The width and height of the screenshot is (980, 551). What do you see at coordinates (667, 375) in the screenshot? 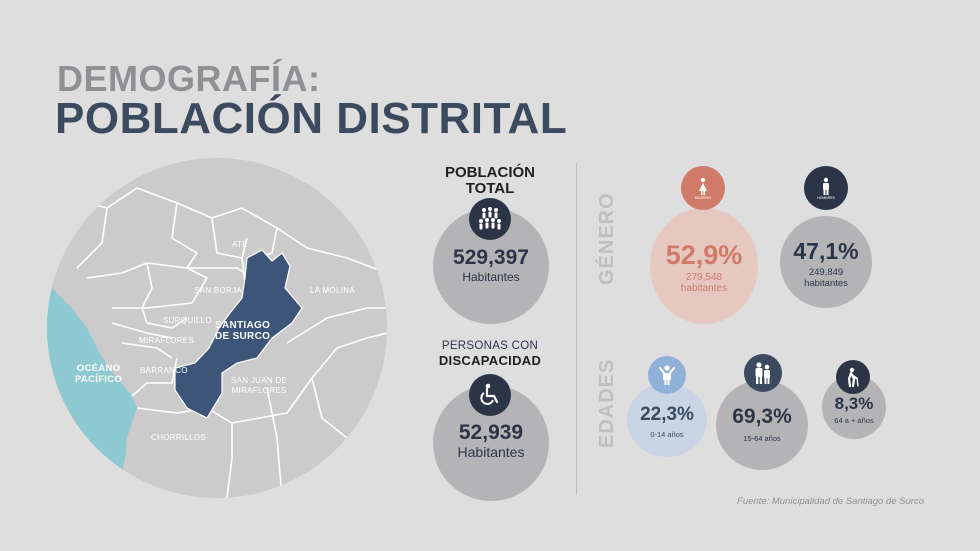
I see `child-icon` at bounding box center [667, 375].